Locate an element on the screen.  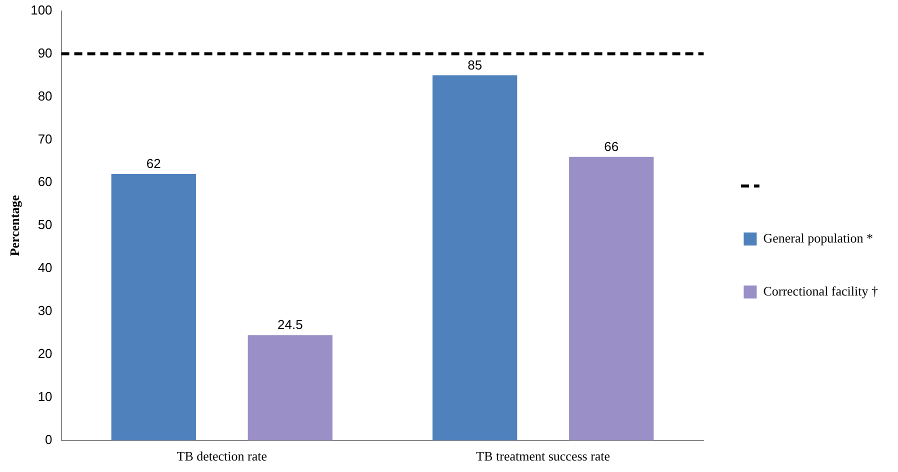
y-axis-title: Percentage is located at coordinates (14, 225).